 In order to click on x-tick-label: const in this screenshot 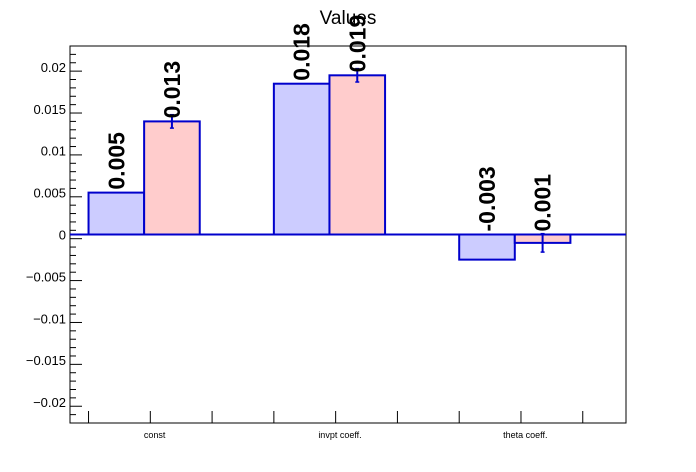, I will do `click(155, 435)`.